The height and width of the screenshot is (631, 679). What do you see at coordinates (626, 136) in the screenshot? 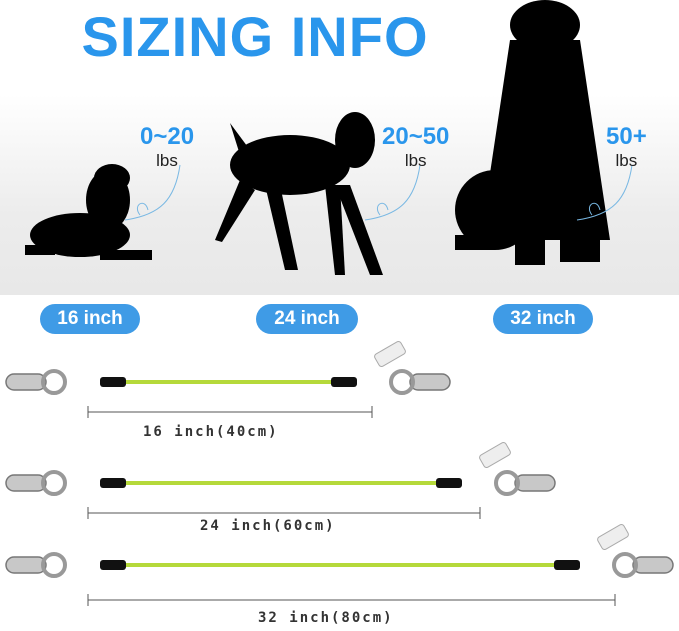
I see `weight-value: 50+` at bounding box center [626, 136].